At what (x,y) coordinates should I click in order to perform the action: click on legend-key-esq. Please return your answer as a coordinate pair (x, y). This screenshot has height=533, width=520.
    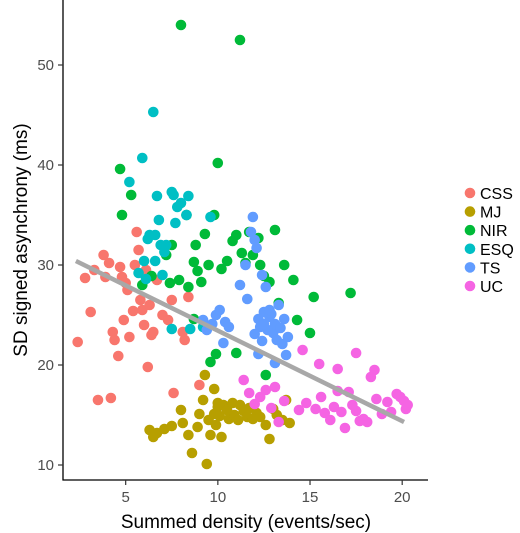
    Looking at the image, I should click on (470, 249).